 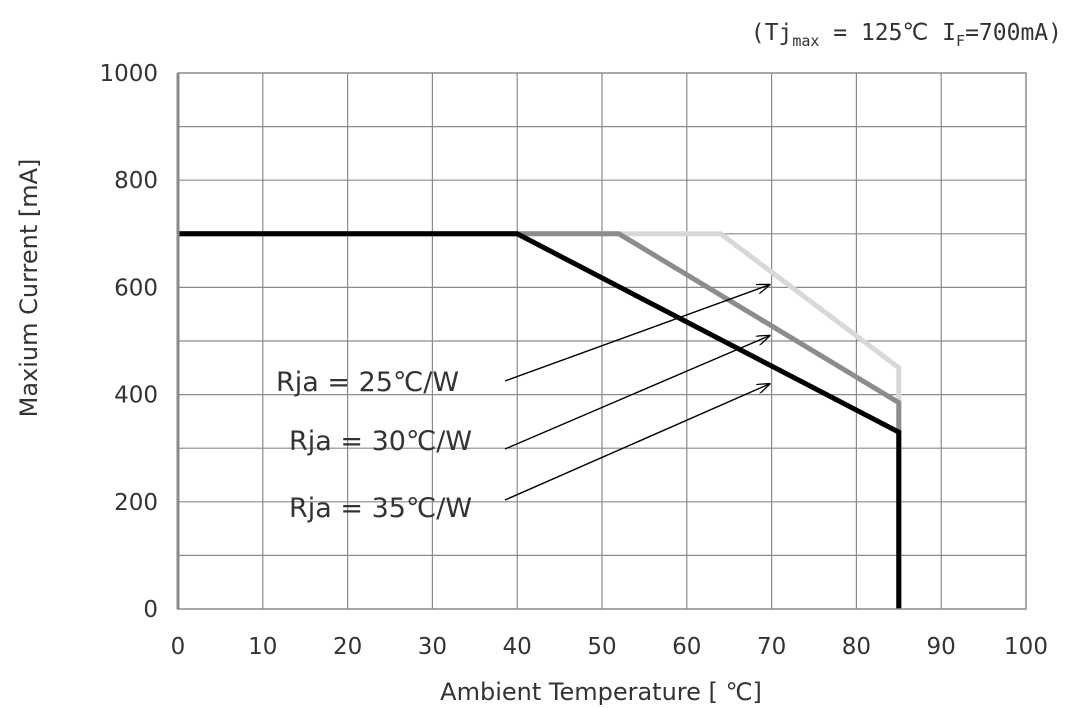 What do you see at coordinates (380, 441) in the screenshot?
I see `annotation-label: Rja = 30℃/W` at bounding box center [380, 441].